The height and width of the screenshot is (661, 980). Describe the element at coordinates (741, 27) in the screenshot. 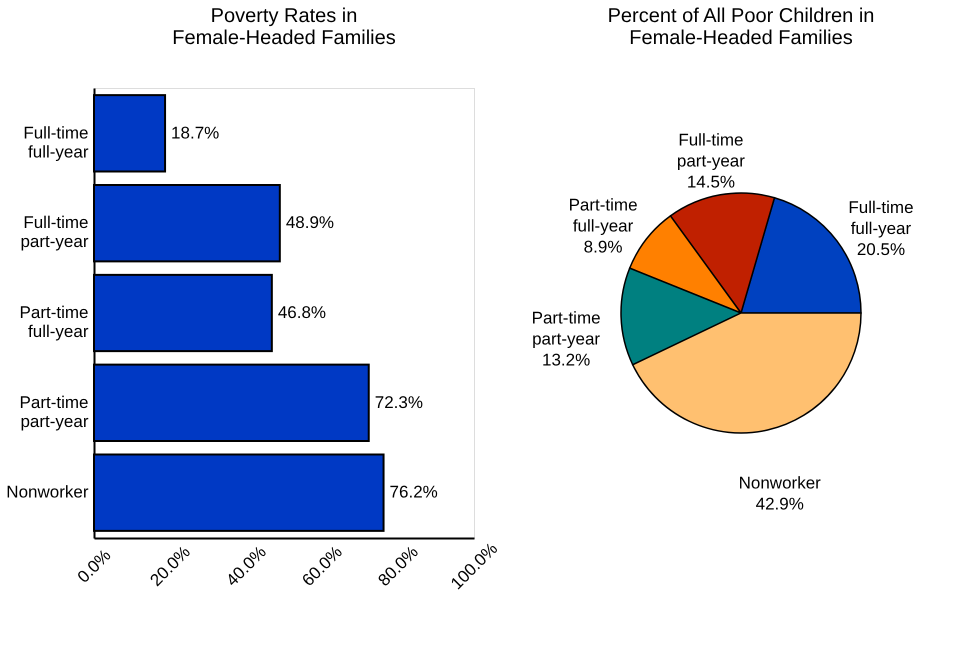

I see `chart-title: Percent of All Poor Children in Female-Headed Families` at that location.